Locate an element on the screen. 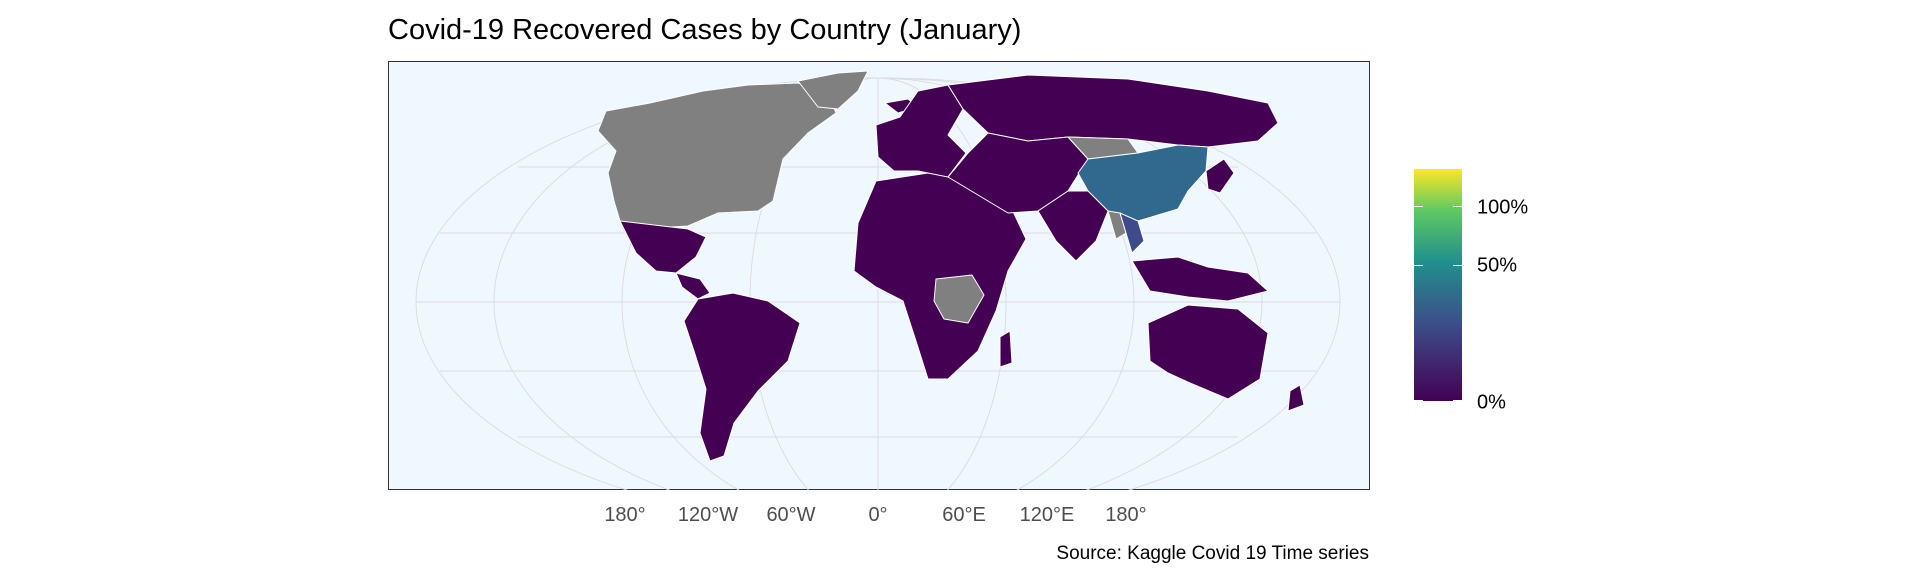  country-greenland is located at coordinates (833, 90).